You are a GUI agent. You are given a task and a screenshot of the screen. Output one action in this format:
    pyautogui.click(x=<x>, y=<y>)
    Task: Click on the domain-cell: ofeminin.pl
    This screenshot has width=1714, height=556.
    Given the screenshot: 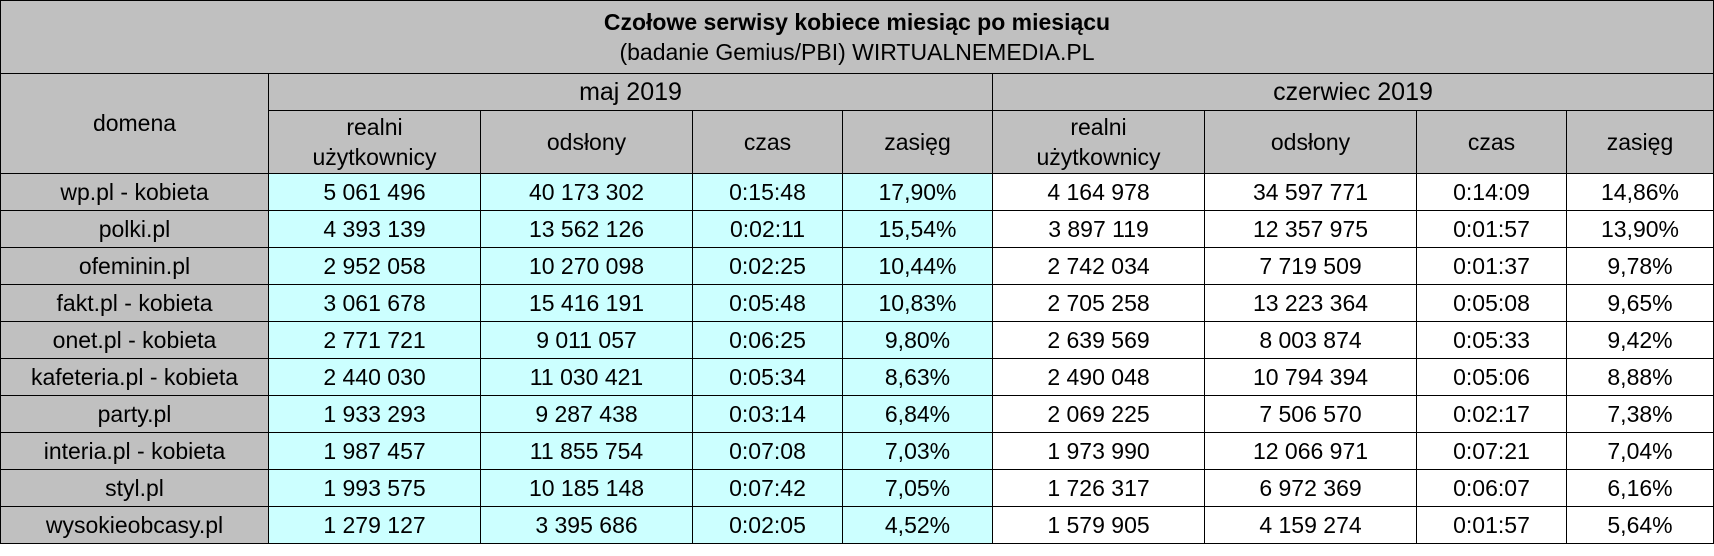 What is the action you would take?
    pyautogui.click(x=134, y=266)
    